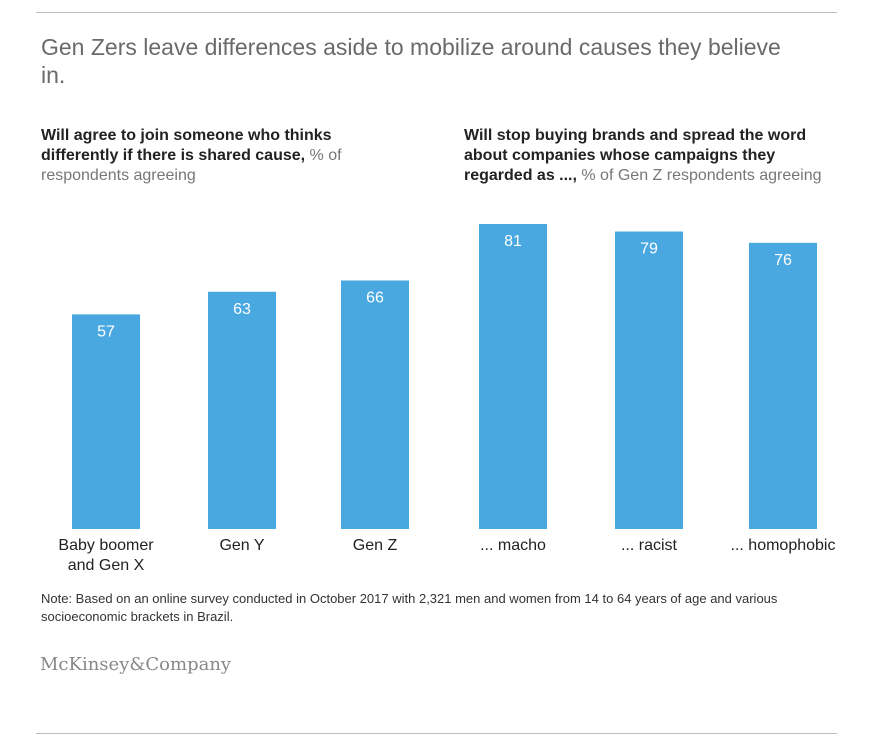  Describe the element at coordinates (242, 309) in the screenshot. I see `bar-value-label: 63` at that location.